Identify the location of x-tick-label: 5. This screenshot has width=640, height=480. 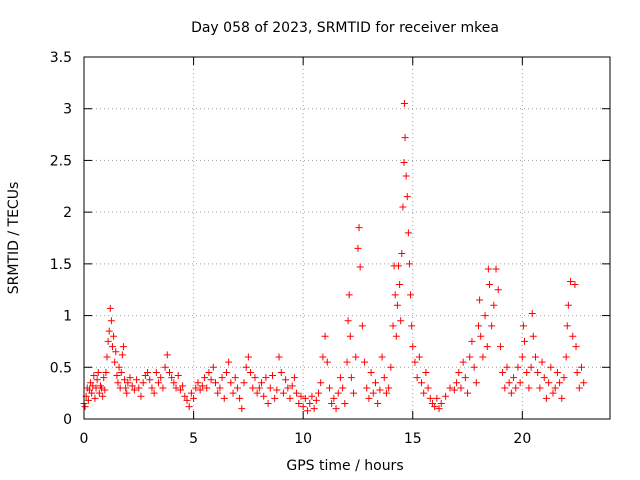
(193, 439).